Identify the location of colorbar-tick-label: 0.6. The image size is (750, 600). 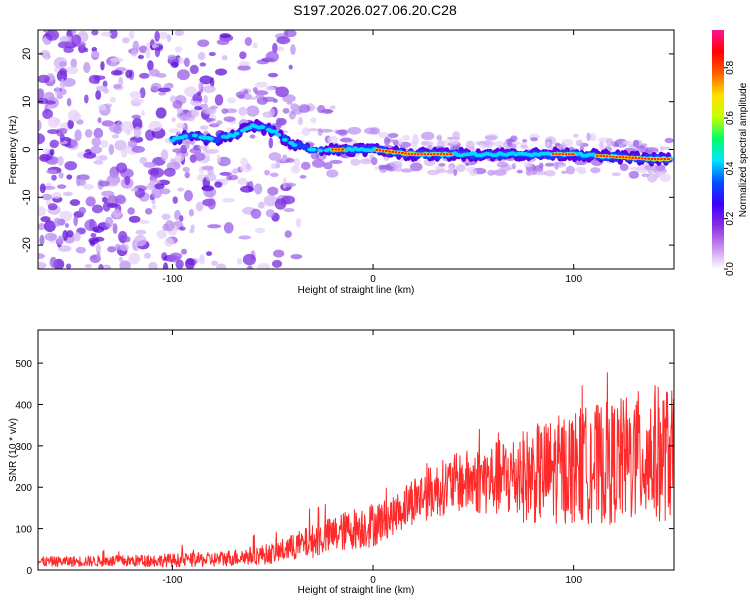
(730, 118).